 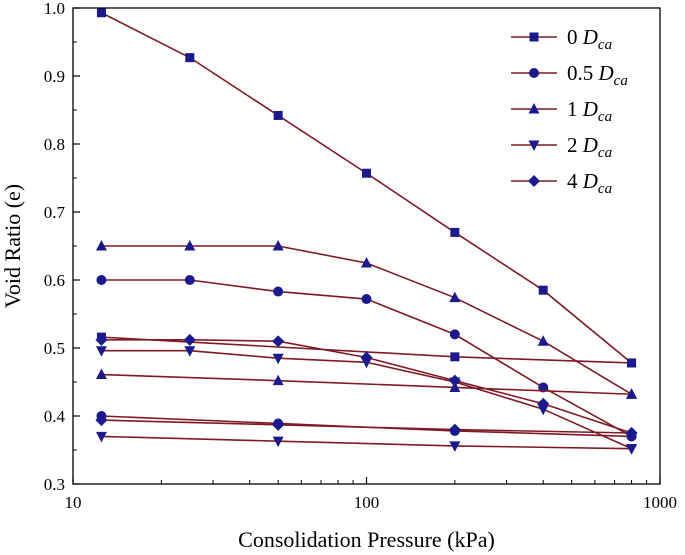 I want to click on y-tick-label-3: 0.6, so click(x=54, y=280).